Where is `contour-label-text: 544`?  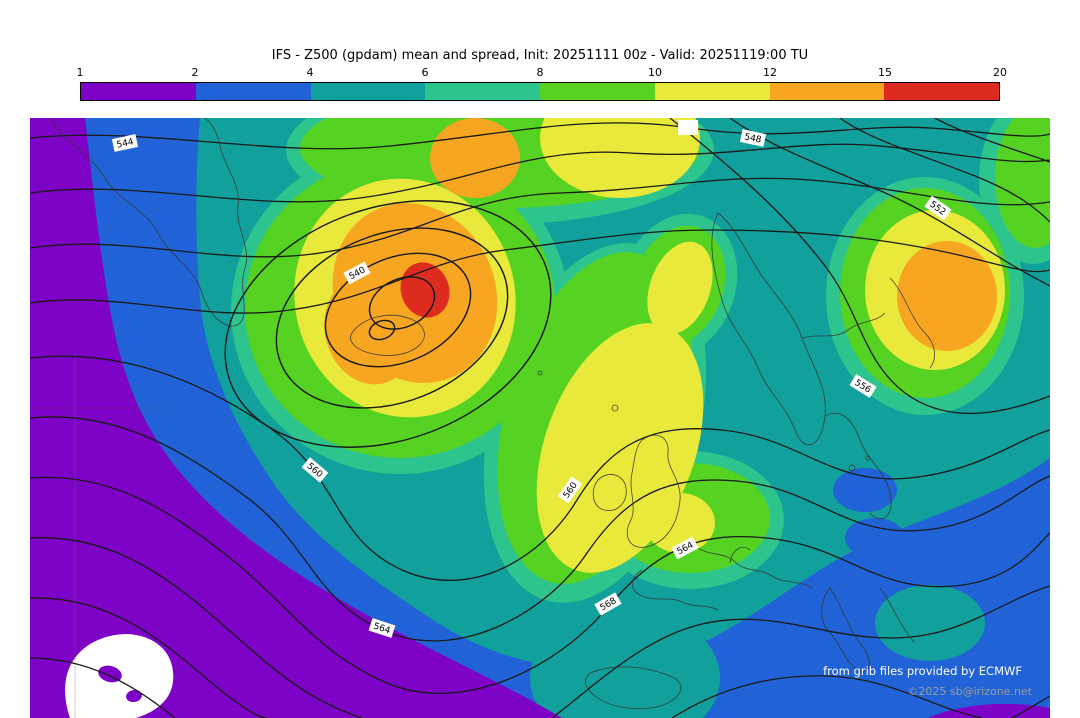
contour-label-text: 544 is located at coordinates (125, 143).